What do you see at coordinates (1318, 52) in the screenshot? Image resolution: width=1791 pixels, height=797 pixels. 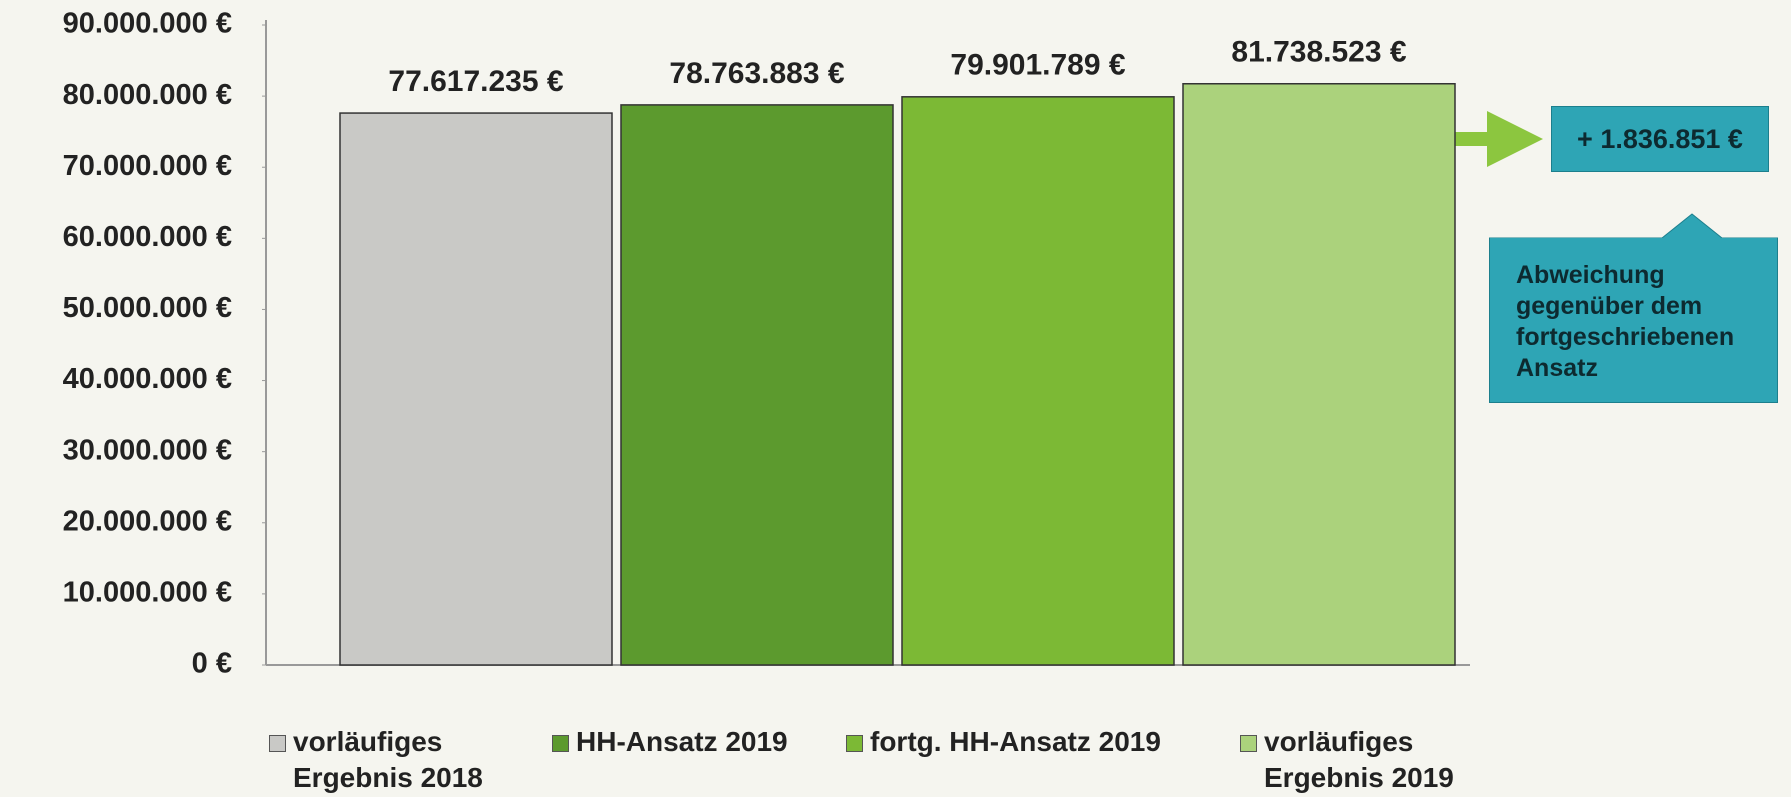 I see `value-label: 81.738.523 €` at bounding box center [1318, 52].